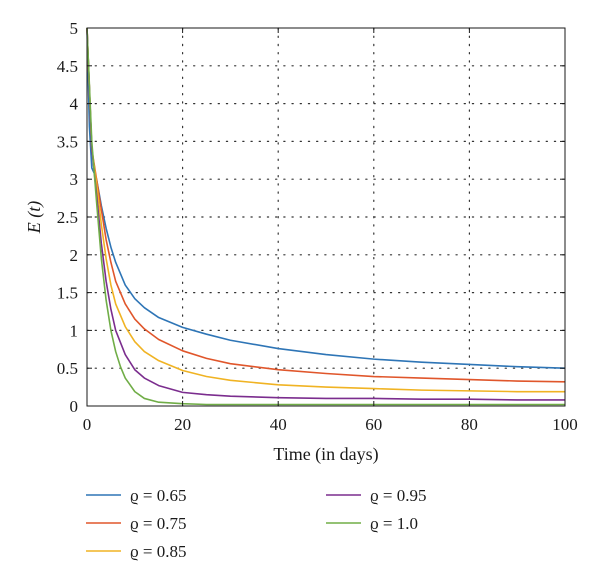 The height and width of the screenshot is (583, 600). What do you see at coordinates (256, 523) in the screenshot?
I see `legend: ϱ = 0.65 ϱ = 0.75 ϱ = 0.85 ϱ = 0.95 ϱ = 1.0` at bounding box center [256, 523].